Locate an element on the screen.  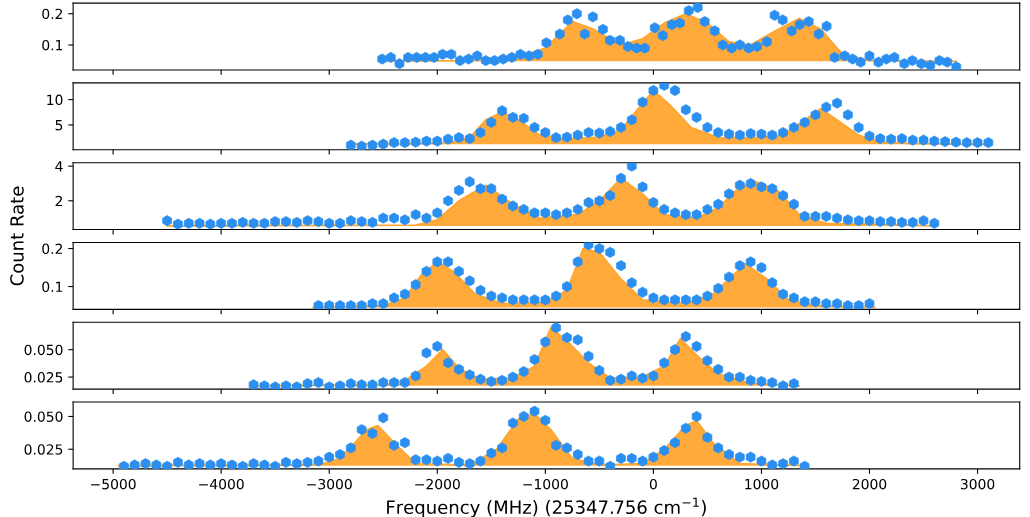
x-tick-label: −2000 is located at coordinates (437, 484).